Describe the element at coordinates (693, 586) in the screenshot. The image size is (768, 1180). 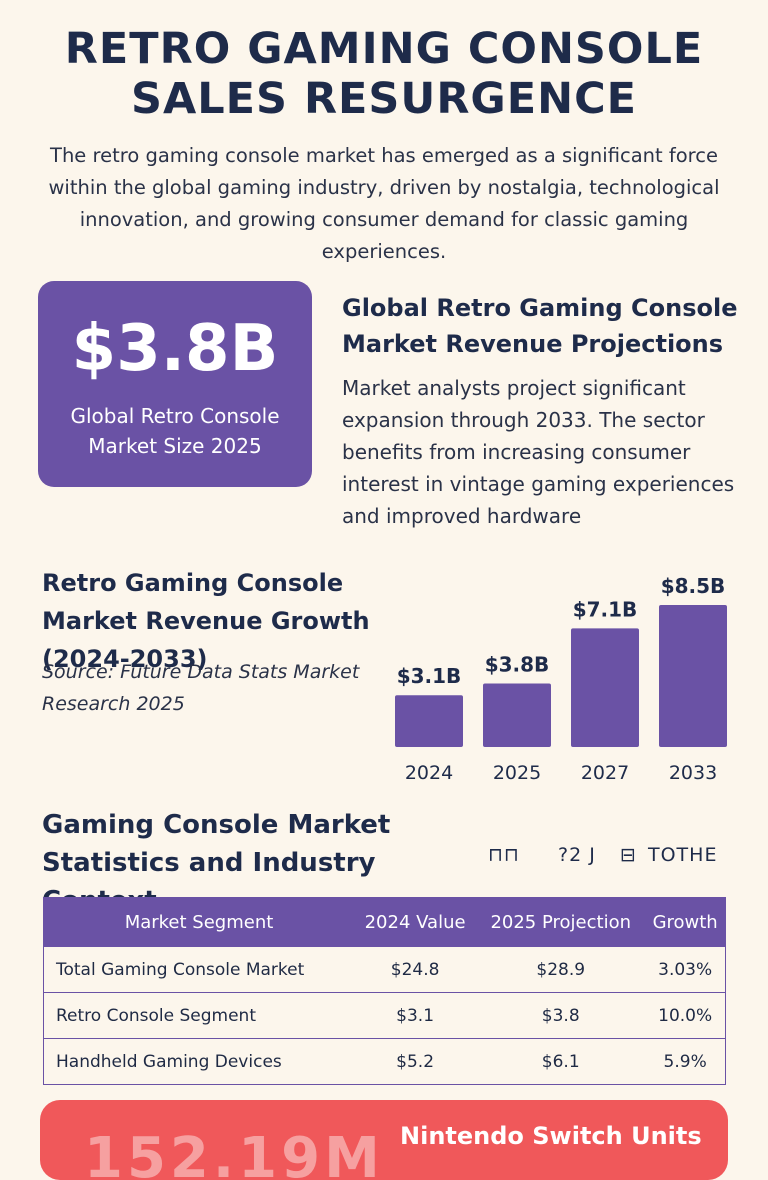
I see `data-label-2033: $8.5B` at that location.